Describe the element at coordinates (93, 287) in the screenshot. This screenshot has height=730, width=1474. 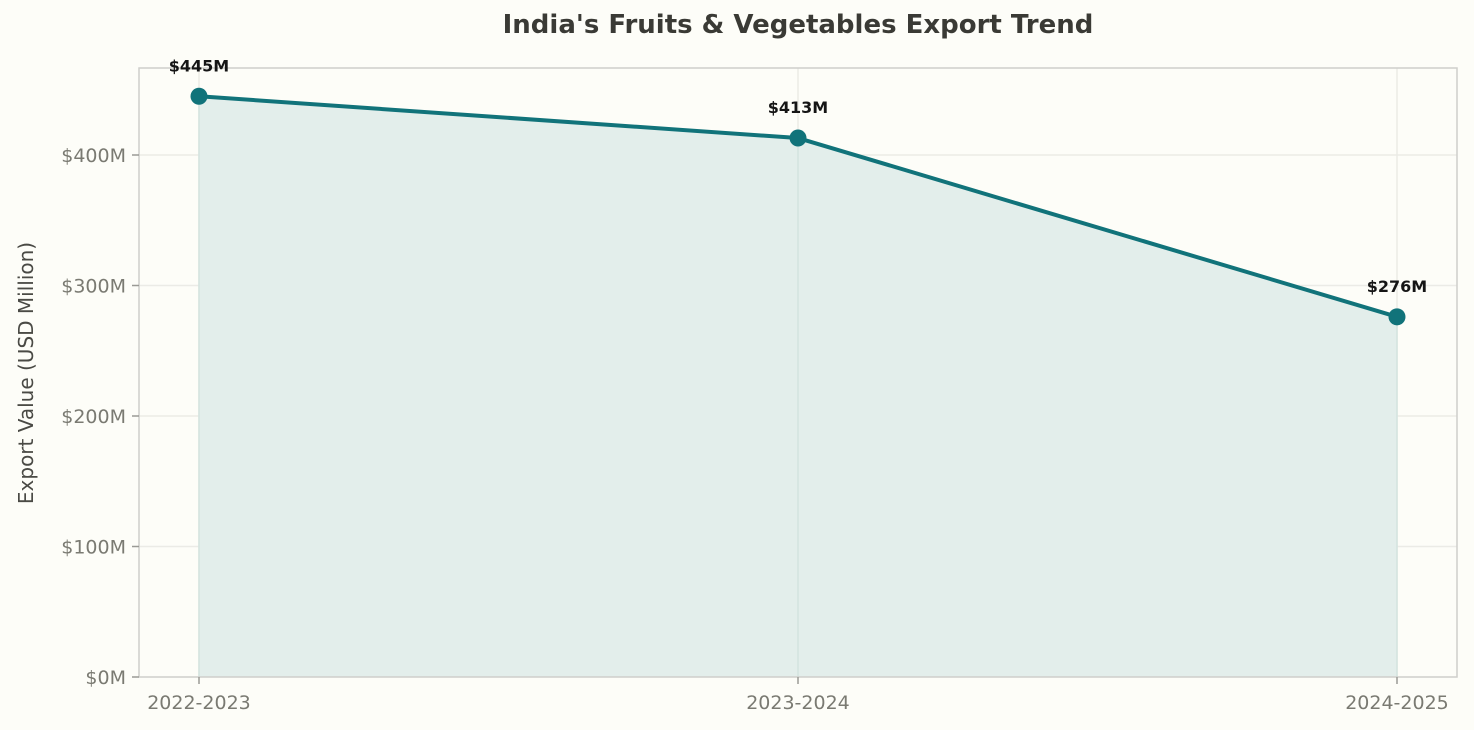
I see `y-tick-label: $300M` at that location.